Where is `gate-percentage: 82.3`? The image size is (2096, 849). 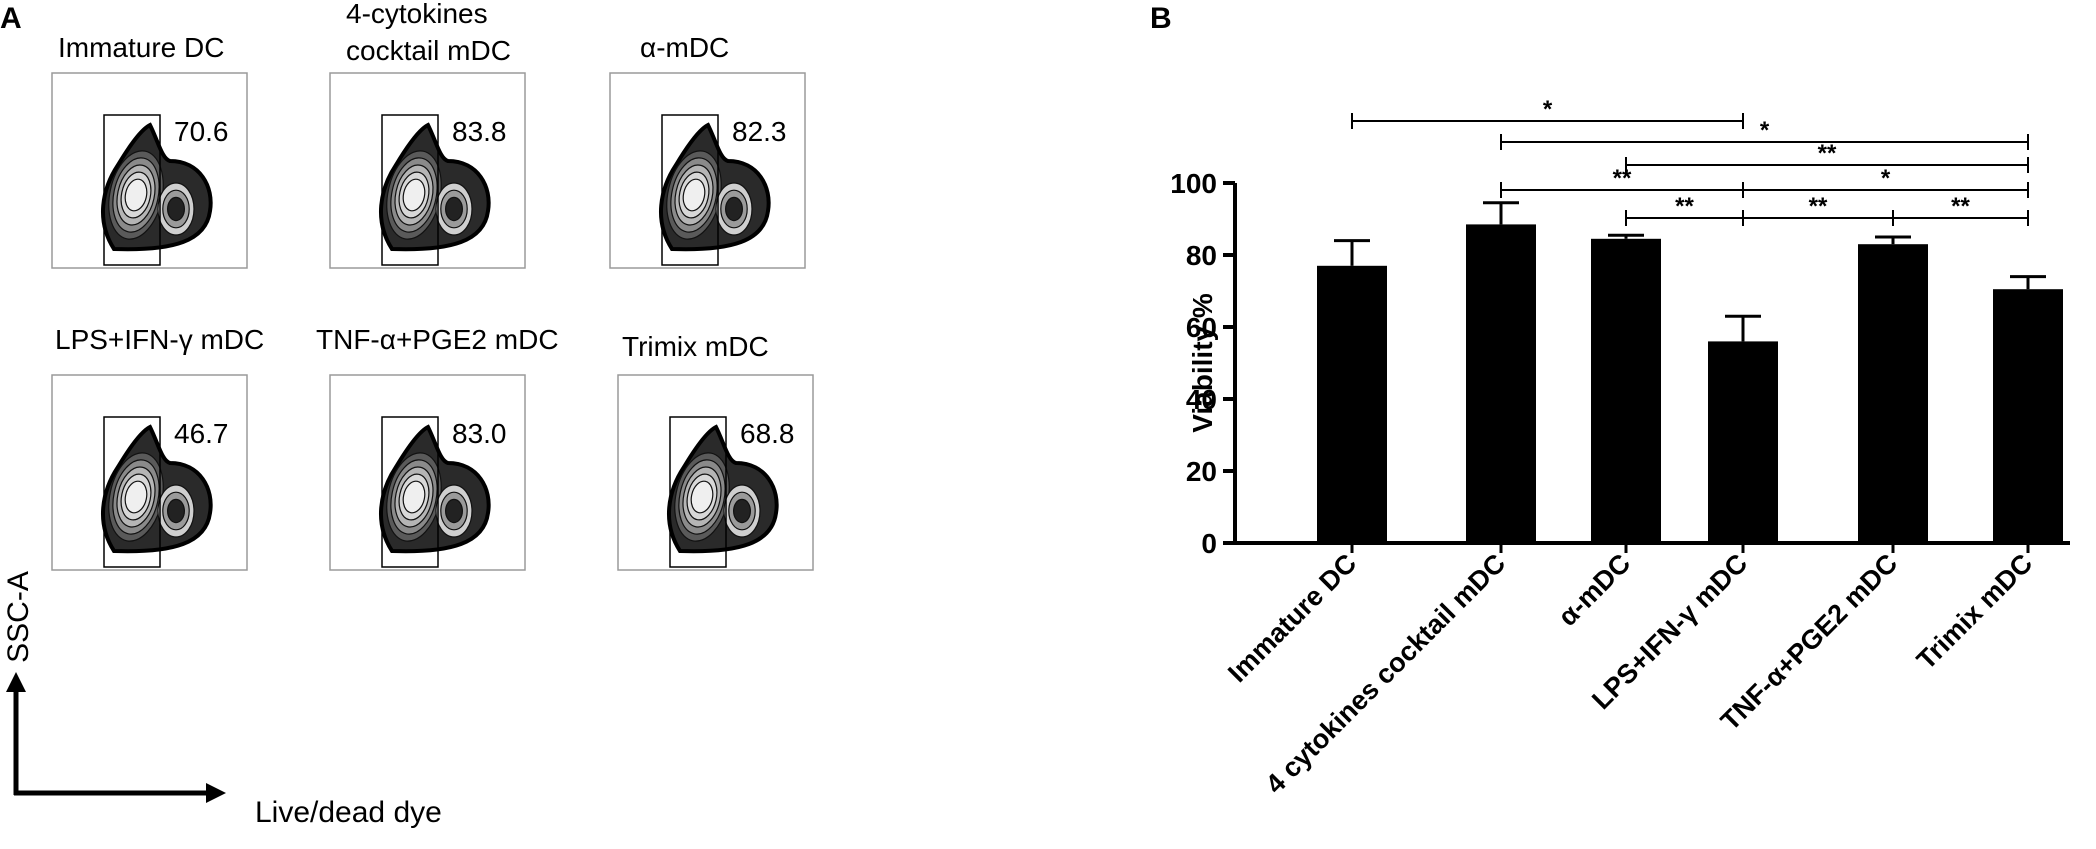
gate-percentage: 82.3 is located at coordinates (759, 131).